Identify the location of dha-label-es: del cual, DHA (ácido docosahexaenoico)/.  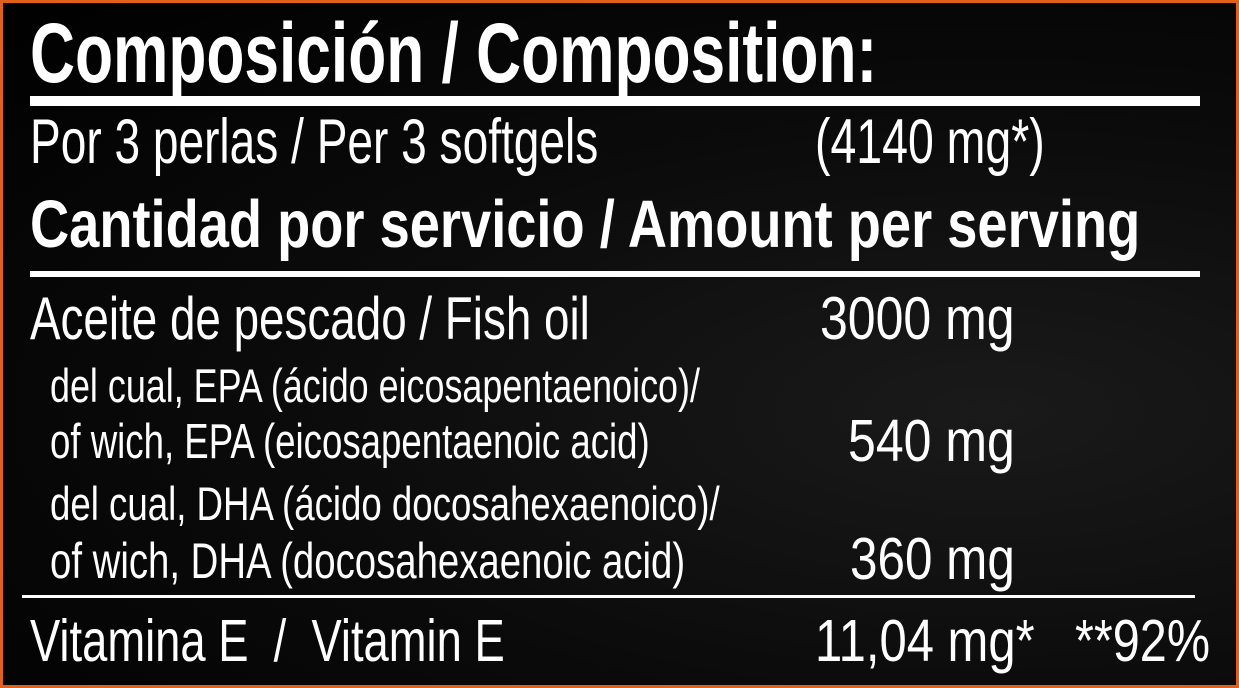
(385, 503).